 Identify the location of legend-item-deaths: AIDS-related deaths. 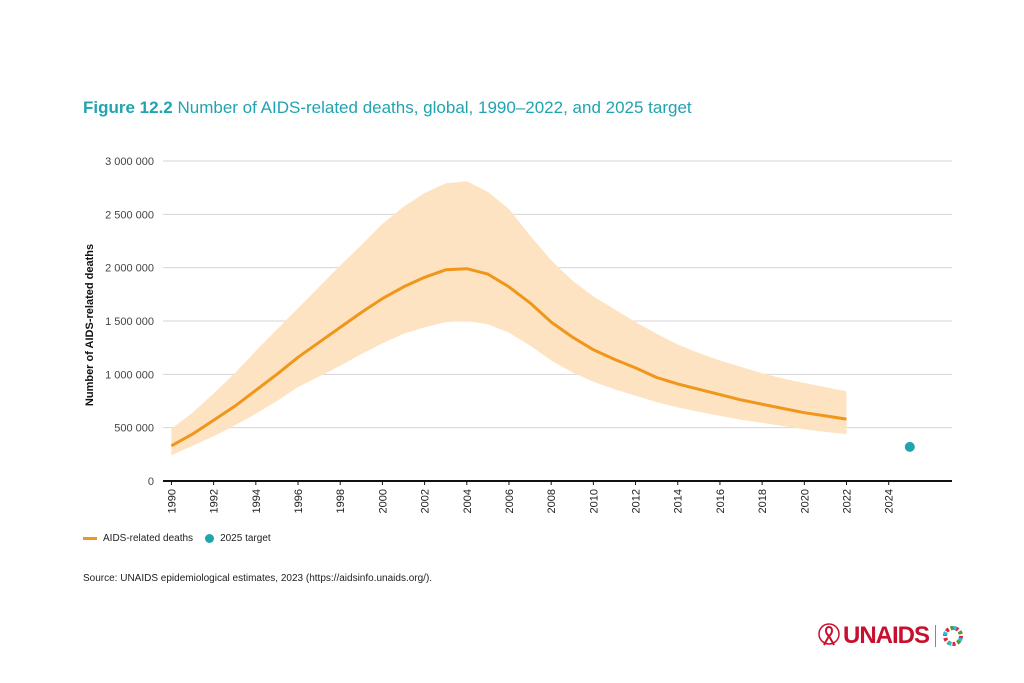
(138, 538).